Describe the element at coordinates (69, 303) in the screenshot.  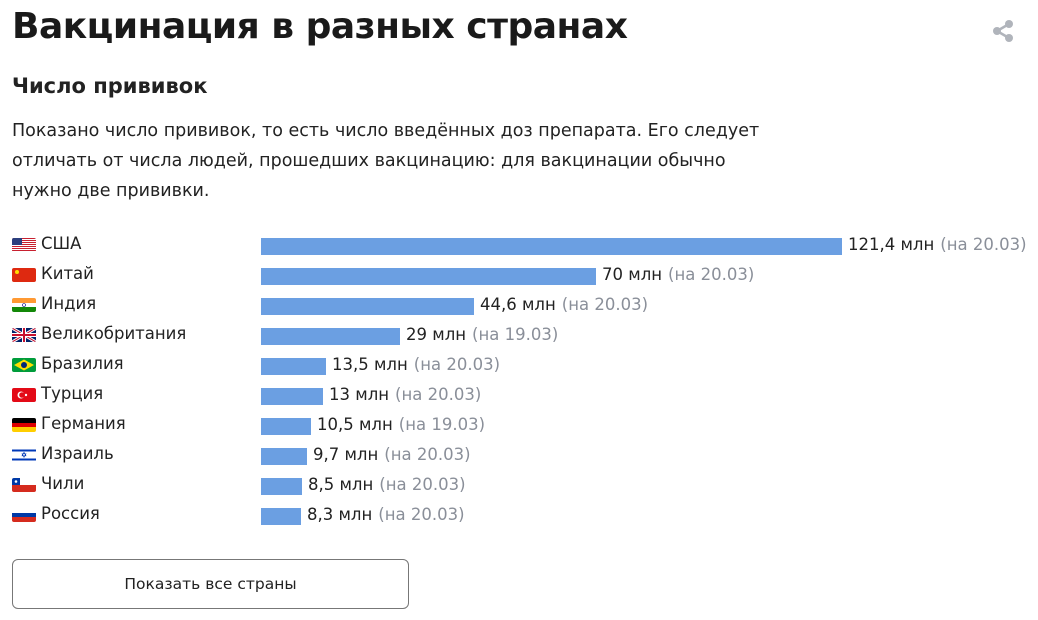
I see `country-label: Индия` at that location.